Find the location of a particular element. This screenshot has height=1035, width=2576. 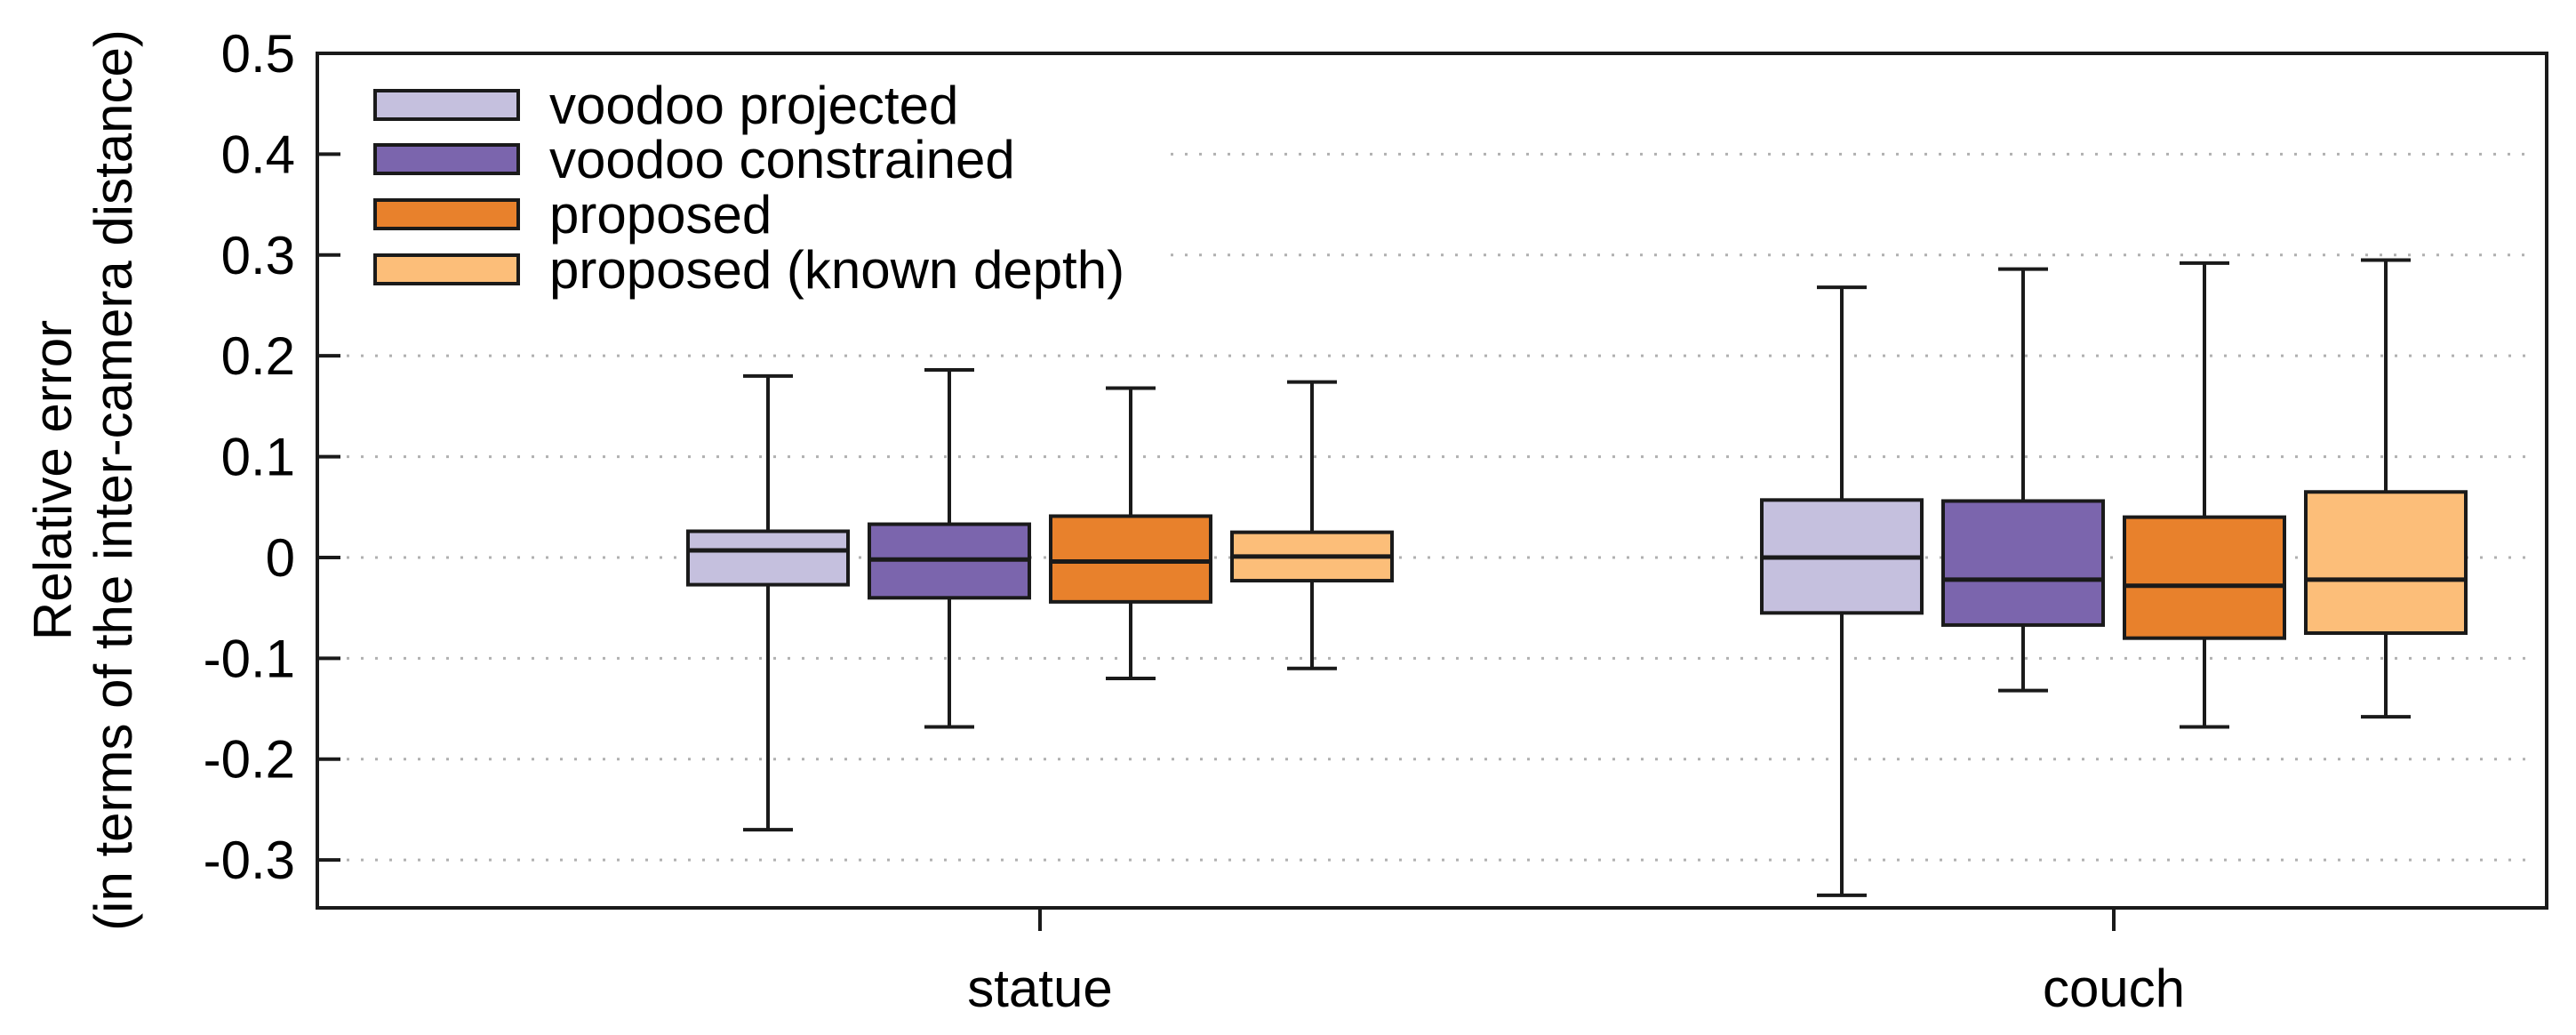

box-voodoo-projected-statue is located at coordinates (768, 558).